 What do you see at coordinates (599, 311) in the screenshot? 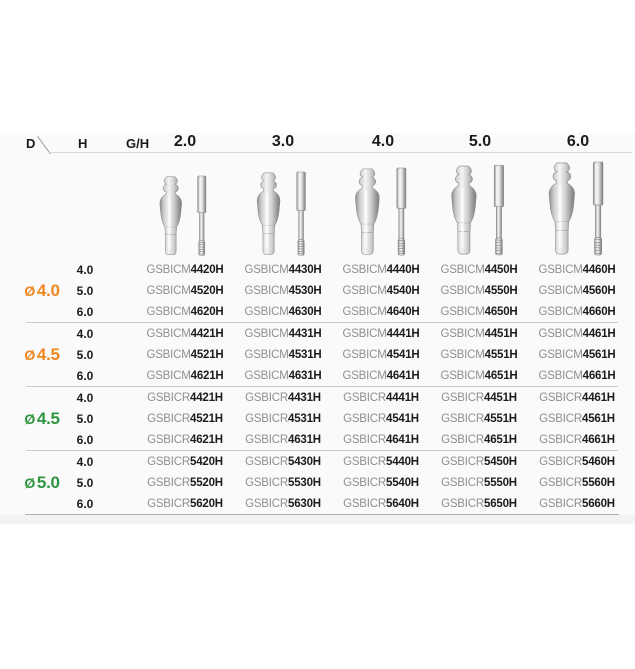
I see `product-code-number: 4660H` at bounding box center [599, 311].